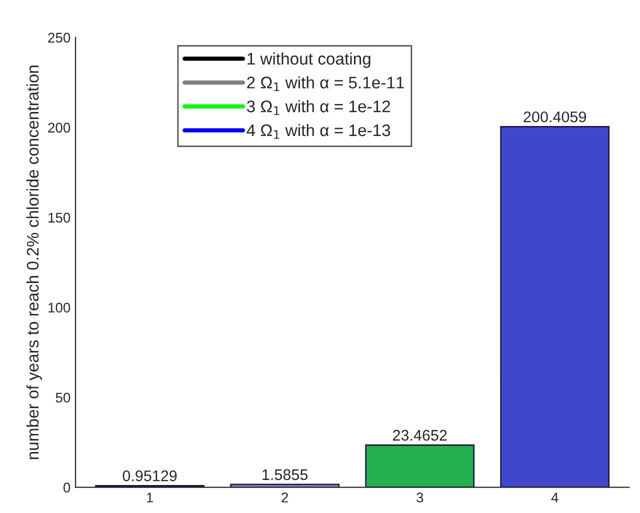 This screenshot has width=640, height=513. What do you see at coordinates (63, 397) in the screenshot?
I see `y-tick-label: 50` at bounding box center [63, 397].